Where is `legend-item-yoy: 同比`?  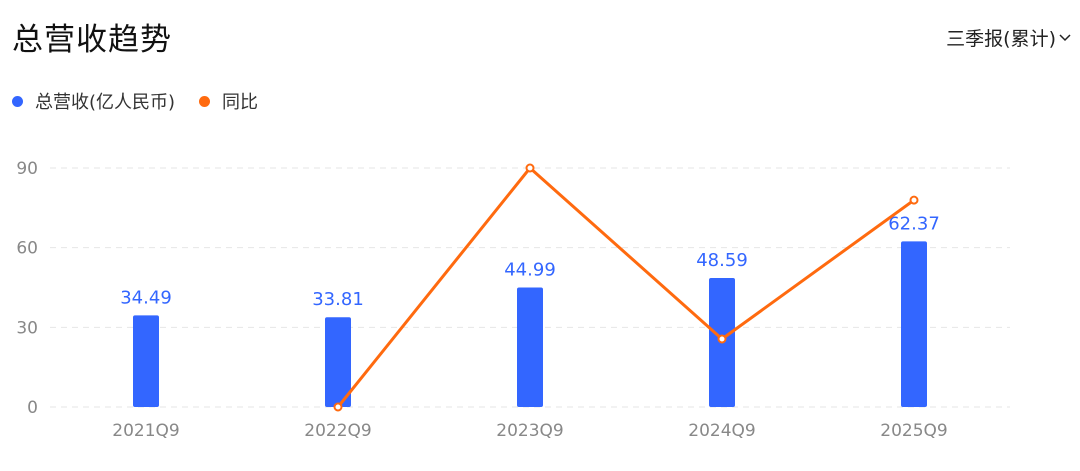 legend-item-yoy: 同比 is located at coordinates (228, 101).